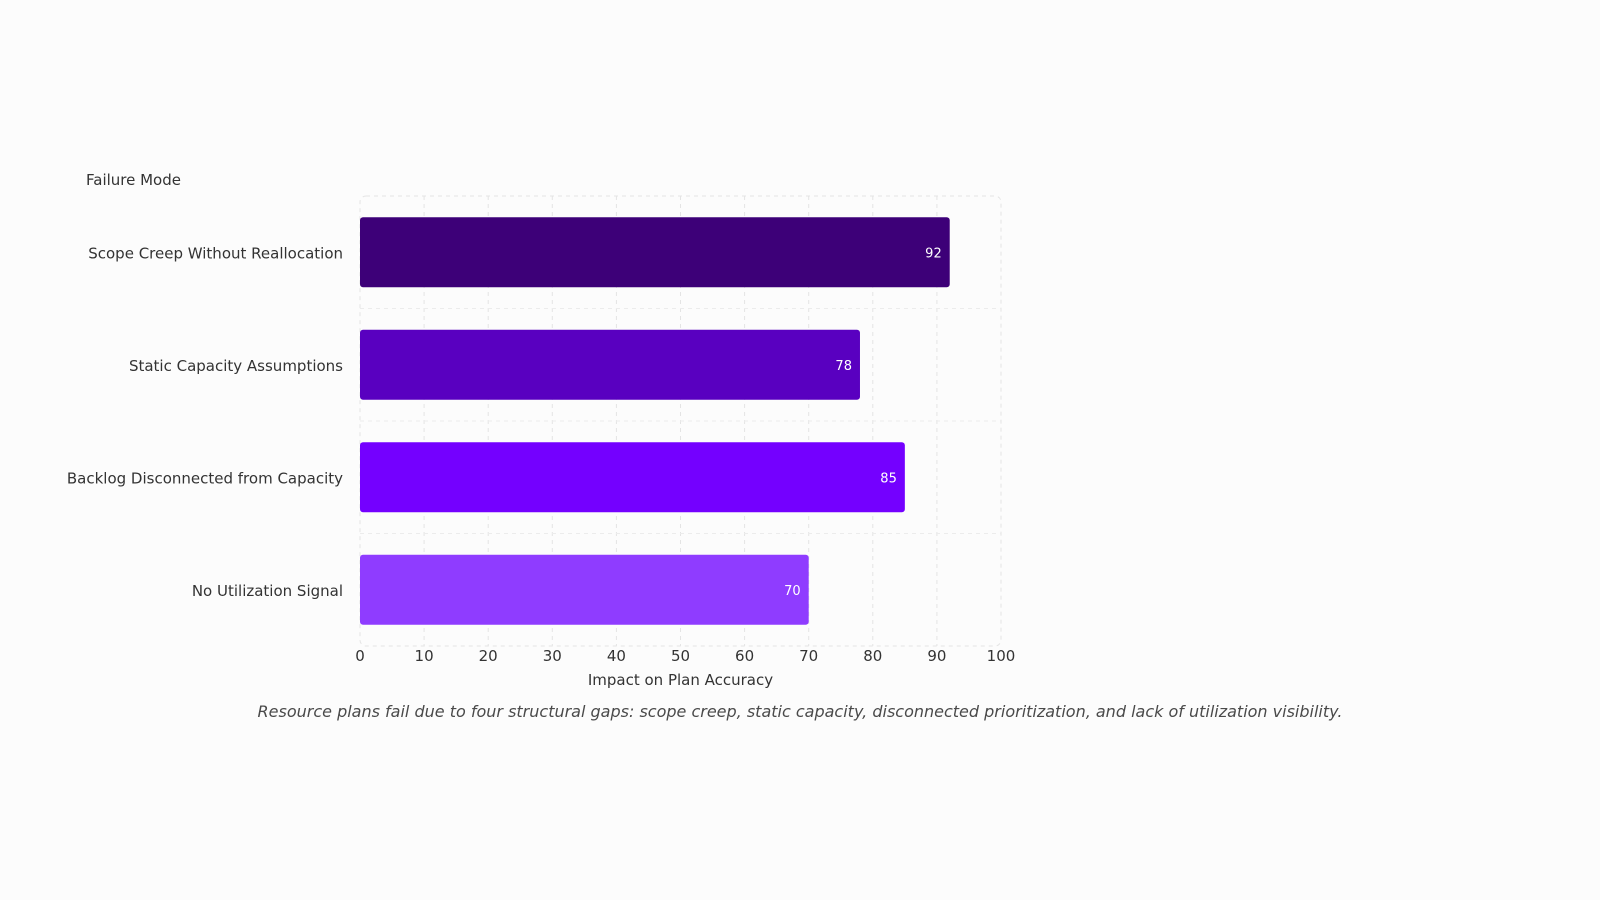 The image size is (1600, 900). What do you see at coordinates (236, 366) in the screenshot?
I see `category-label-1: Static Capacity Assumptions` at bounding box center [236, 366].